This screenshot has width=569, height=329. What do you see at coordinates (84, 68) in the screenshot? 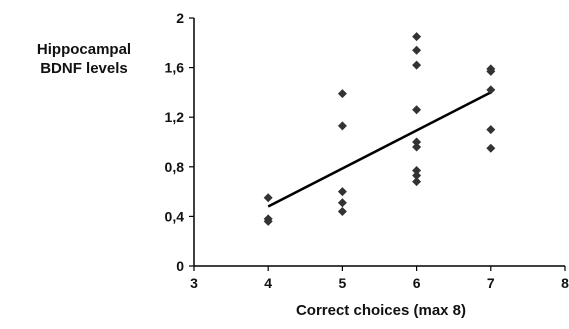
I see `y-axis-label-line-2: BDNF levels` at bounding box center [84, 68].